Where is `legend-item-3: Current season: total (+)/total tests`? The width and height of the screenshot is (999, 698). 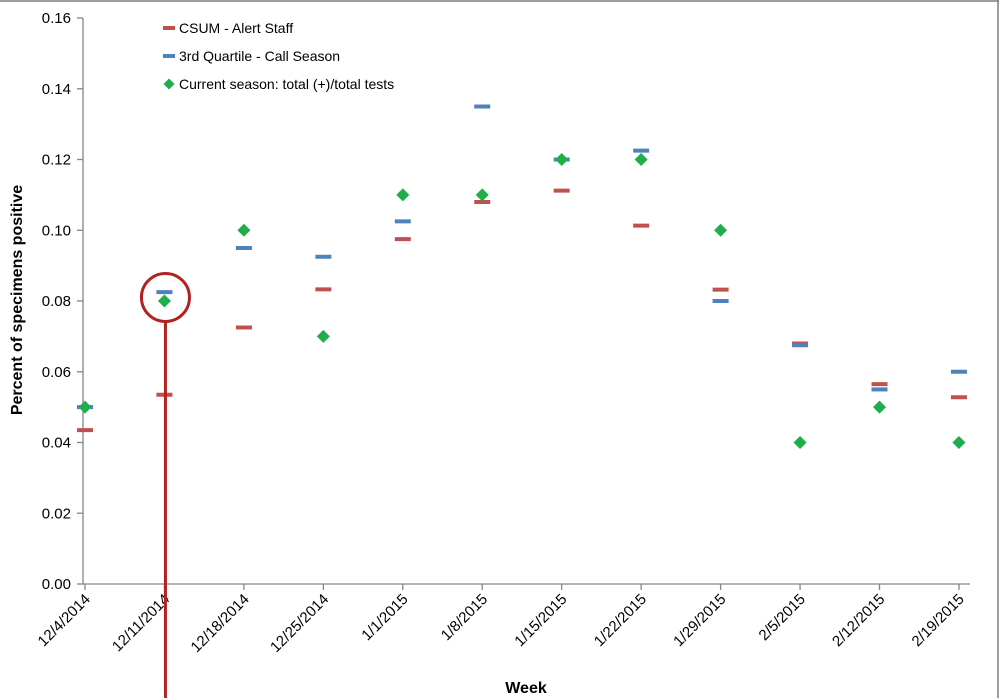
legend-item-3: Current season: total (+)/total tests is located at coordinates (278, 84).